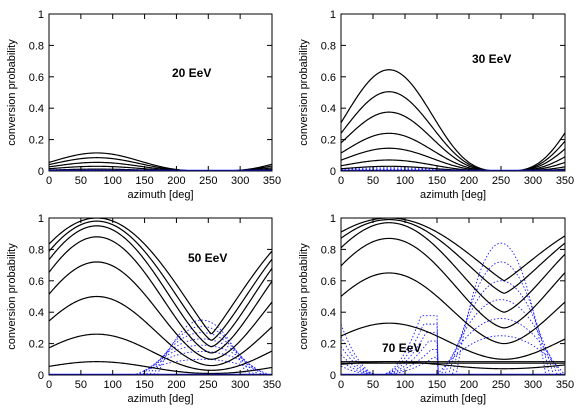 The width and height of the screenshot is (584, 409). What do you see at coordinates (207, 258) in the screenshot?
I see `panel-energy-label: 50 EeV` at bounding box center [207, 258].